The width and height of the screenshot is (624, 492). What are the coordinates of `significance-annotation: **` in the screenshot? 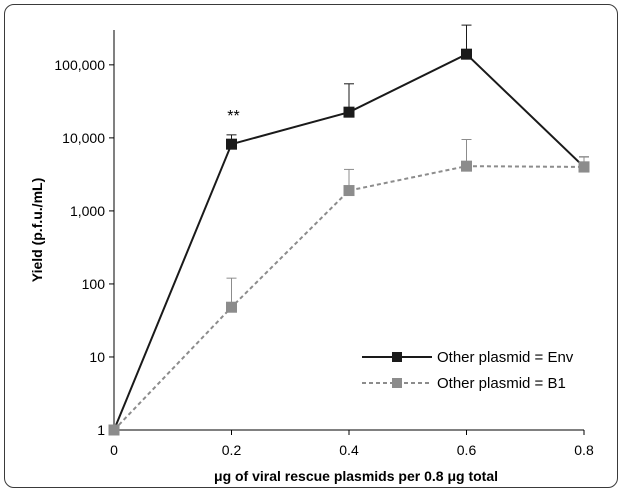 It's located at (233, 116).